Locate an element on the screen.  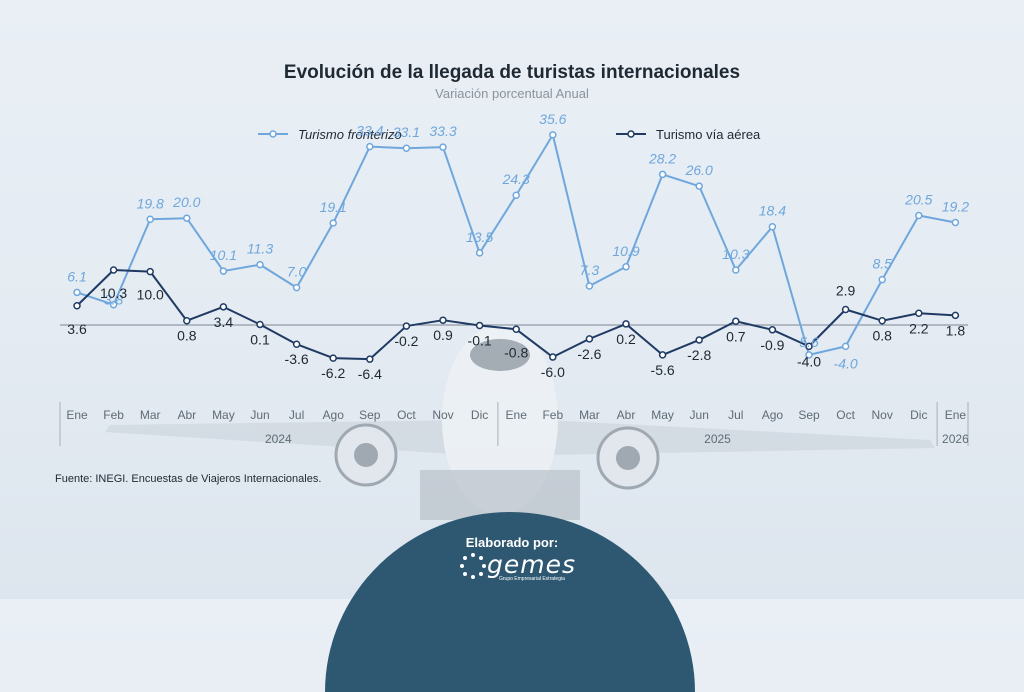
data-label-aerea: -0.1 is located at coordinates (480, 341).